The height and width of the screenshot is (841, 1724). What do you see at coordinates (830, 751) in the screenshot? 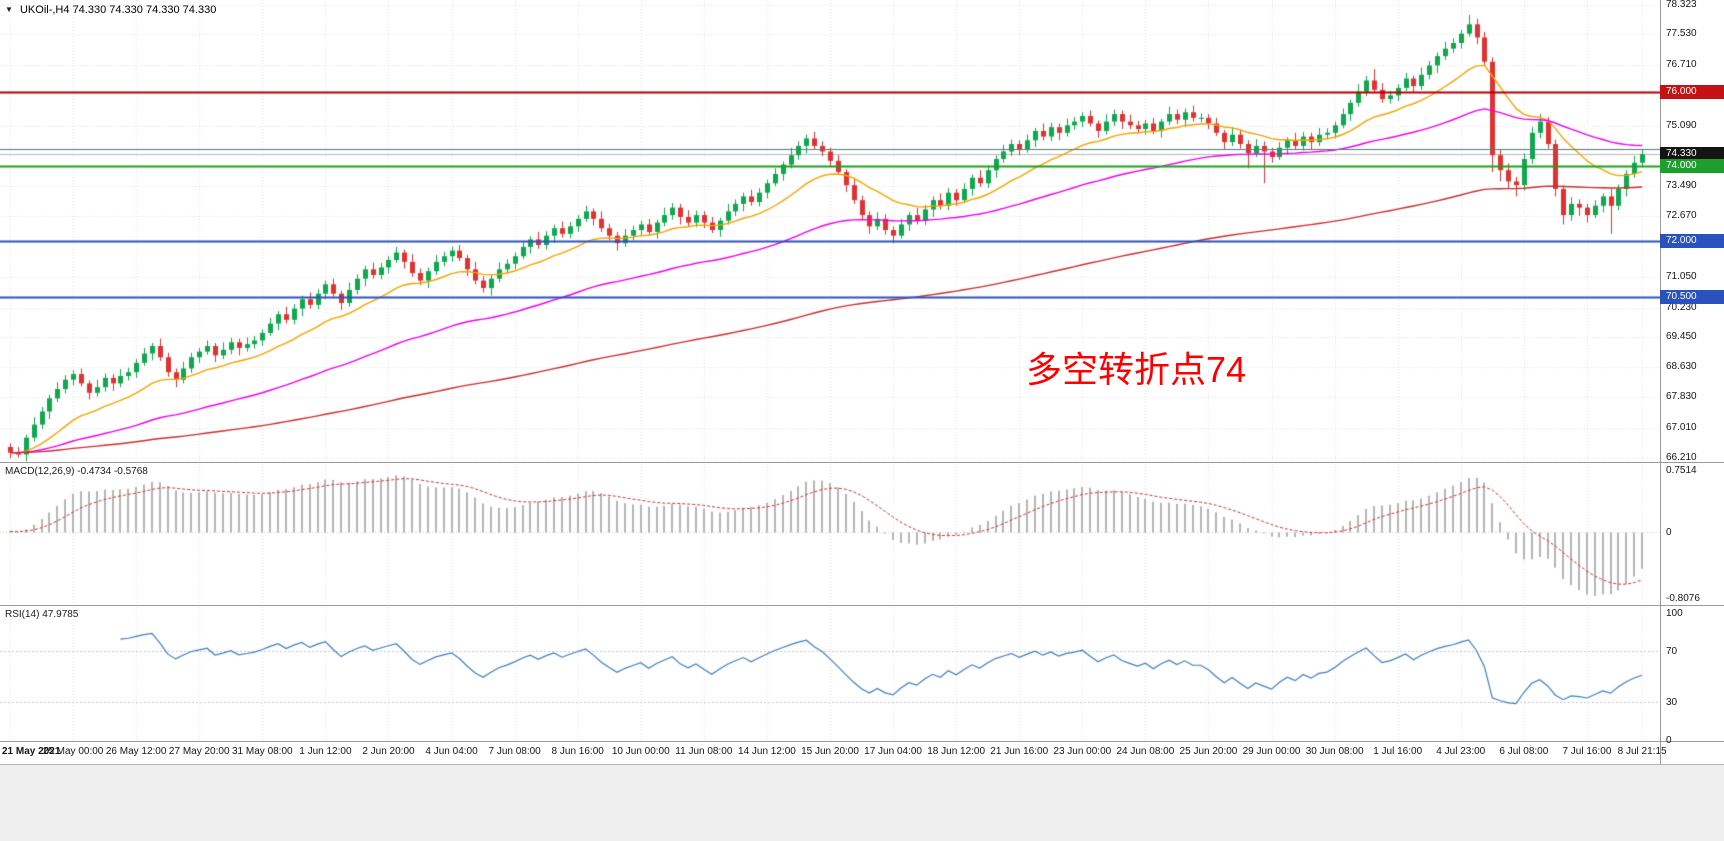
I see `time-axis-label: 15 Jun 20:00` at bounding box center [830, 751].